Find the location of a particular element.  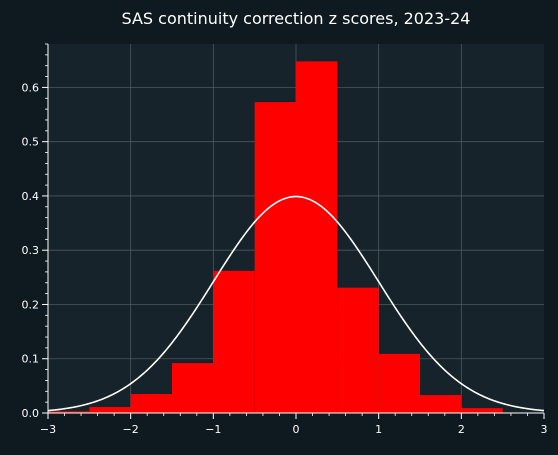

x-tick-label: −1 is located at coordinates (213, 429).